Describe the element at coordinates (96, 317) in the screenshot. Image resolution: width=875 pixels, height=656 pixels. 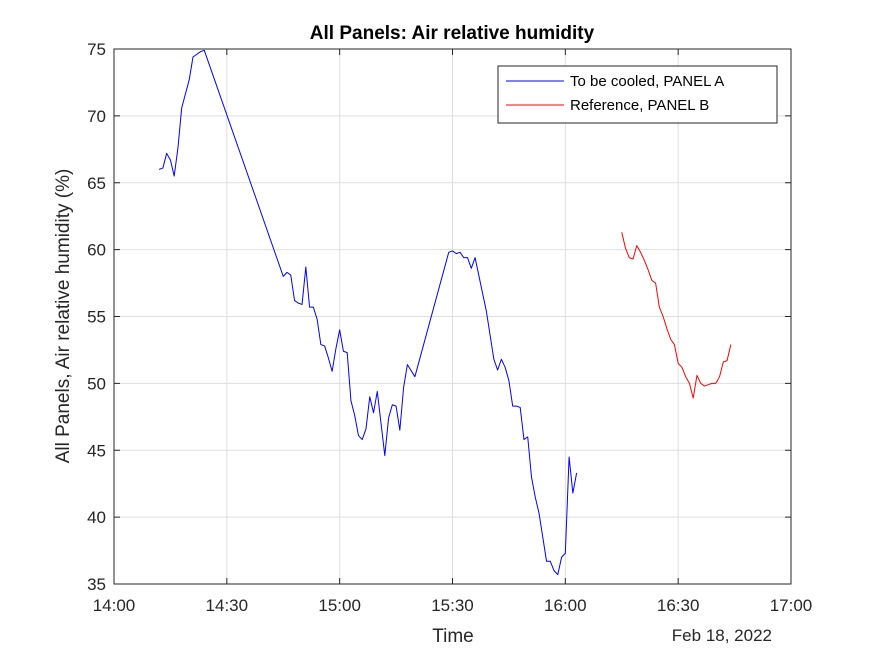
I see `y-tick-label: 55` at that location.